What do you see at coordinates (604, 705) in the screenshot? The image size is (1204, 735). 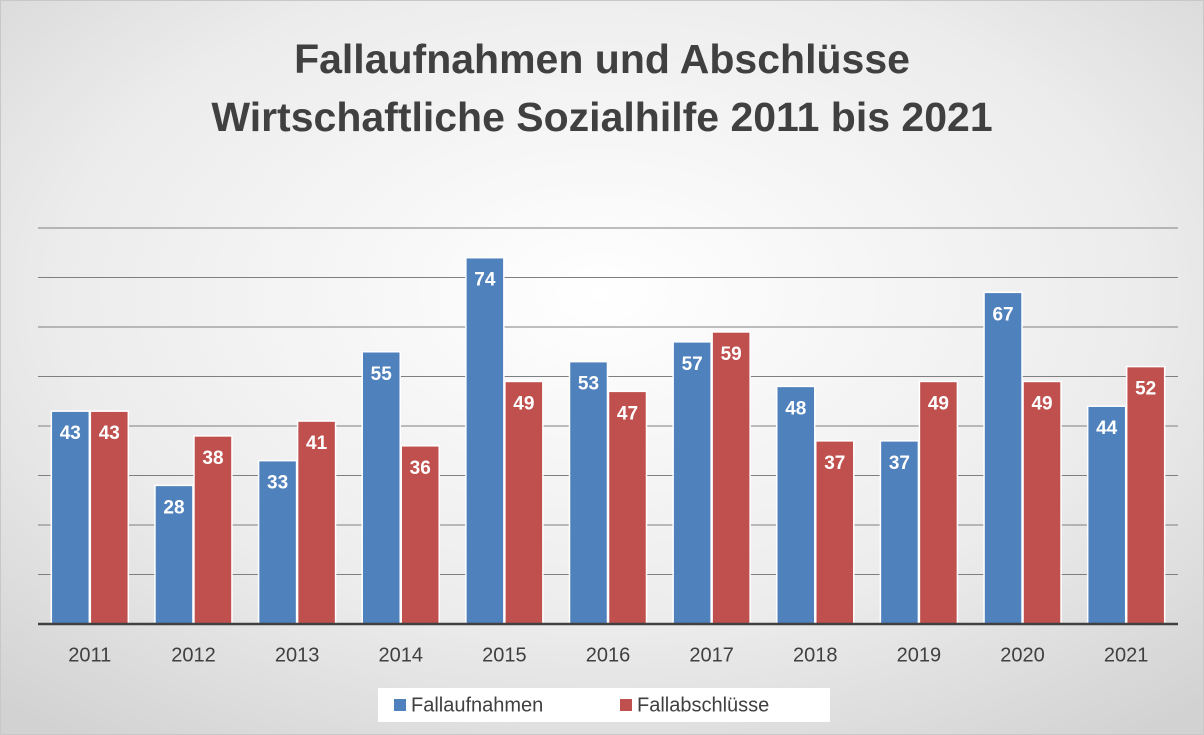 I see `legend-box` at bounding box center [604, 705].